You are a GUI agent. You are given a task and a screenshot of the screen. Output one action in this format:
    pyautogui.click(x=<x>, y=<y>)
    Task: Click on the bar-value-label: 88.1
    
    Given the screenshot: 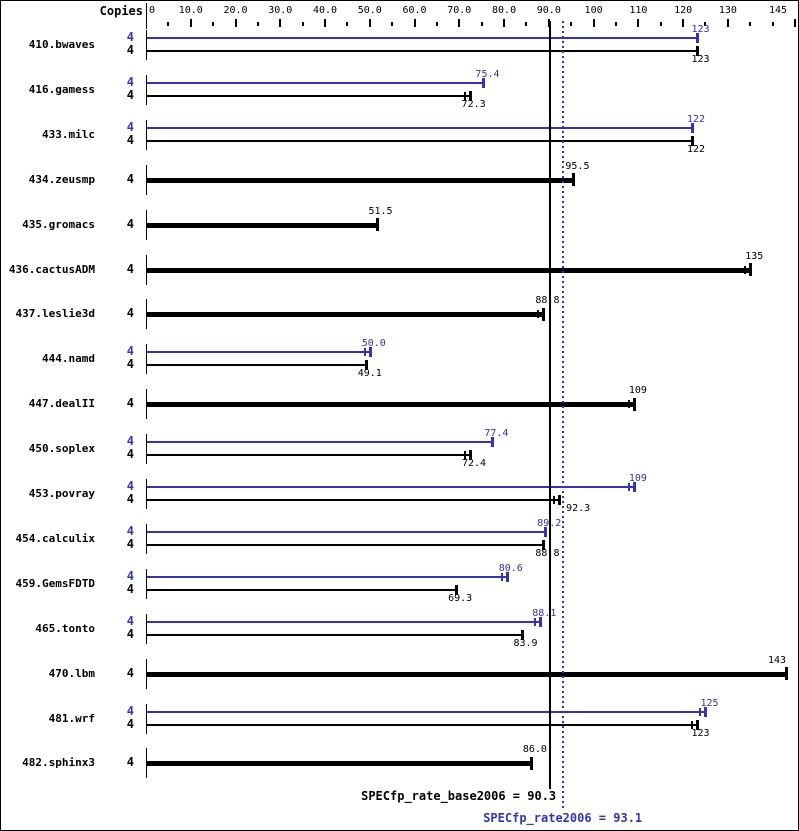 What is the action you would take?
    pyautogui.click(x=544, y=613)
    